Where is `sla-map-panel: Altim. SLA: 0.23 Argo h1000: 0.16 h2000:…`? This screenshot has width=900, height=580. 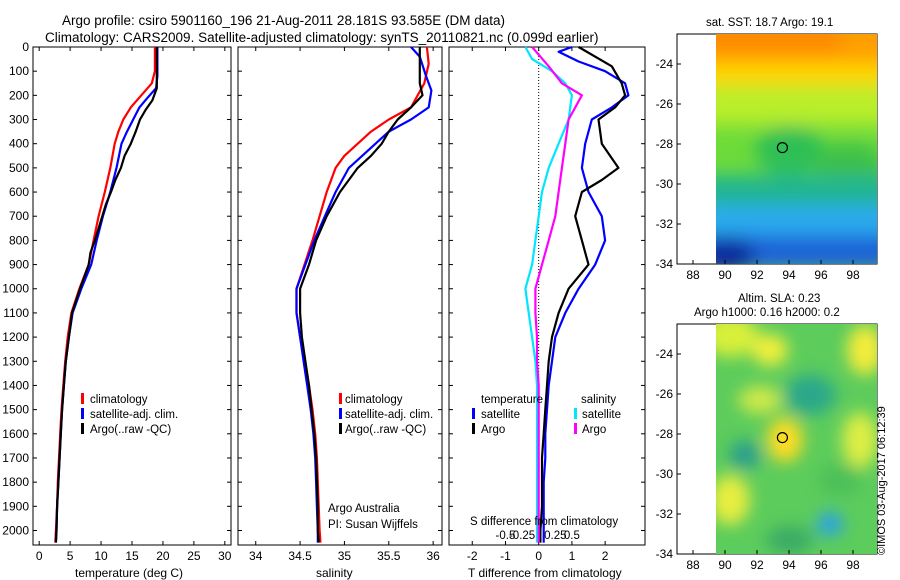
sla-map-panel: Altim. SLA: 0.23 Argo h1000: 0.16 h2000:… is located at coordinates (767, 432).